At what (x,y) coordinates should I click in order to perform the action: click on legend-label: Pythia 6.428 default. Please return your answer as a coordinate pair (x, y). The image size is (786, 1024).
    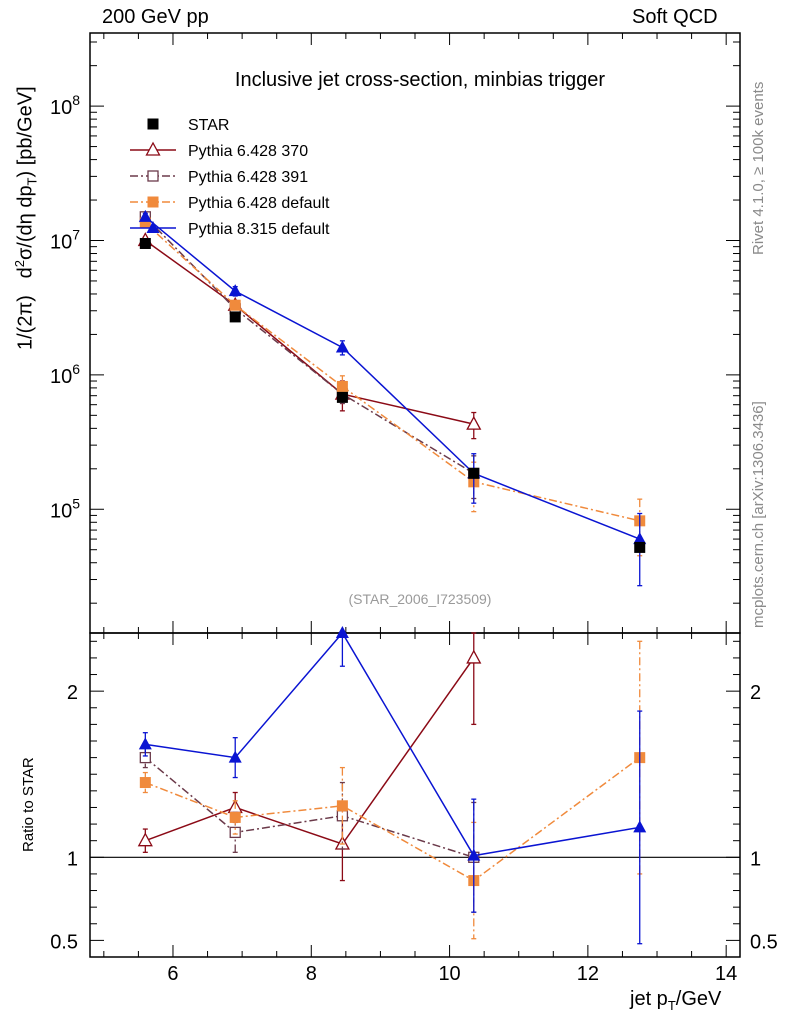
    Looking at the image, I should click on (259, 203).